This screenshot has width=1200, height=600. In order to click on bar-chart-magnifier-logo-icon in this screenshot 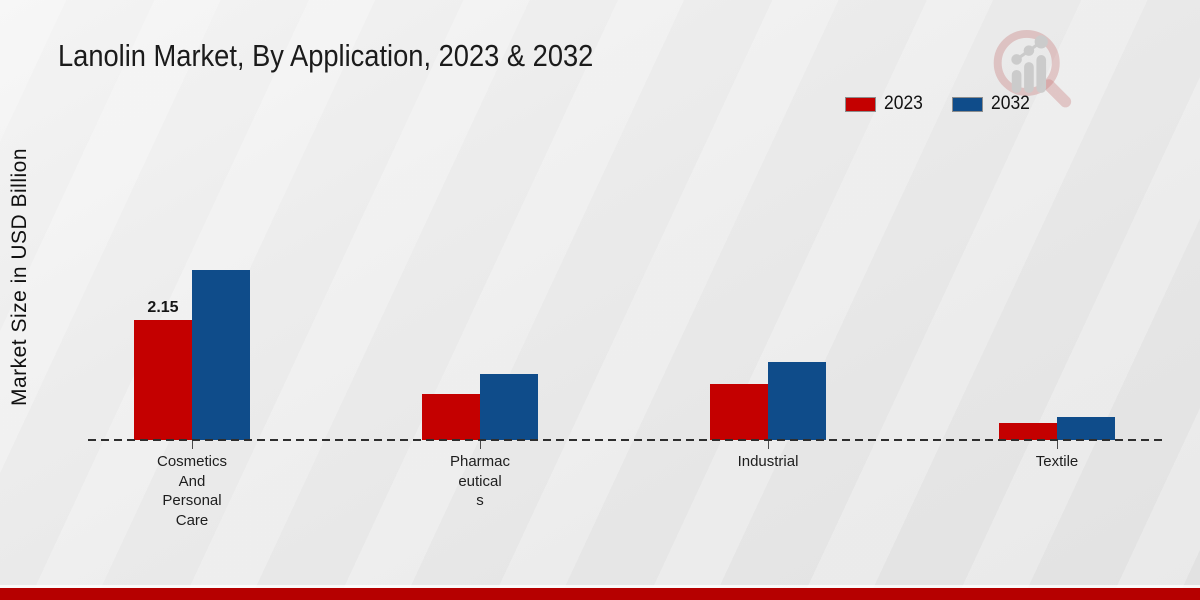, I will do `click(1032, 68)`.